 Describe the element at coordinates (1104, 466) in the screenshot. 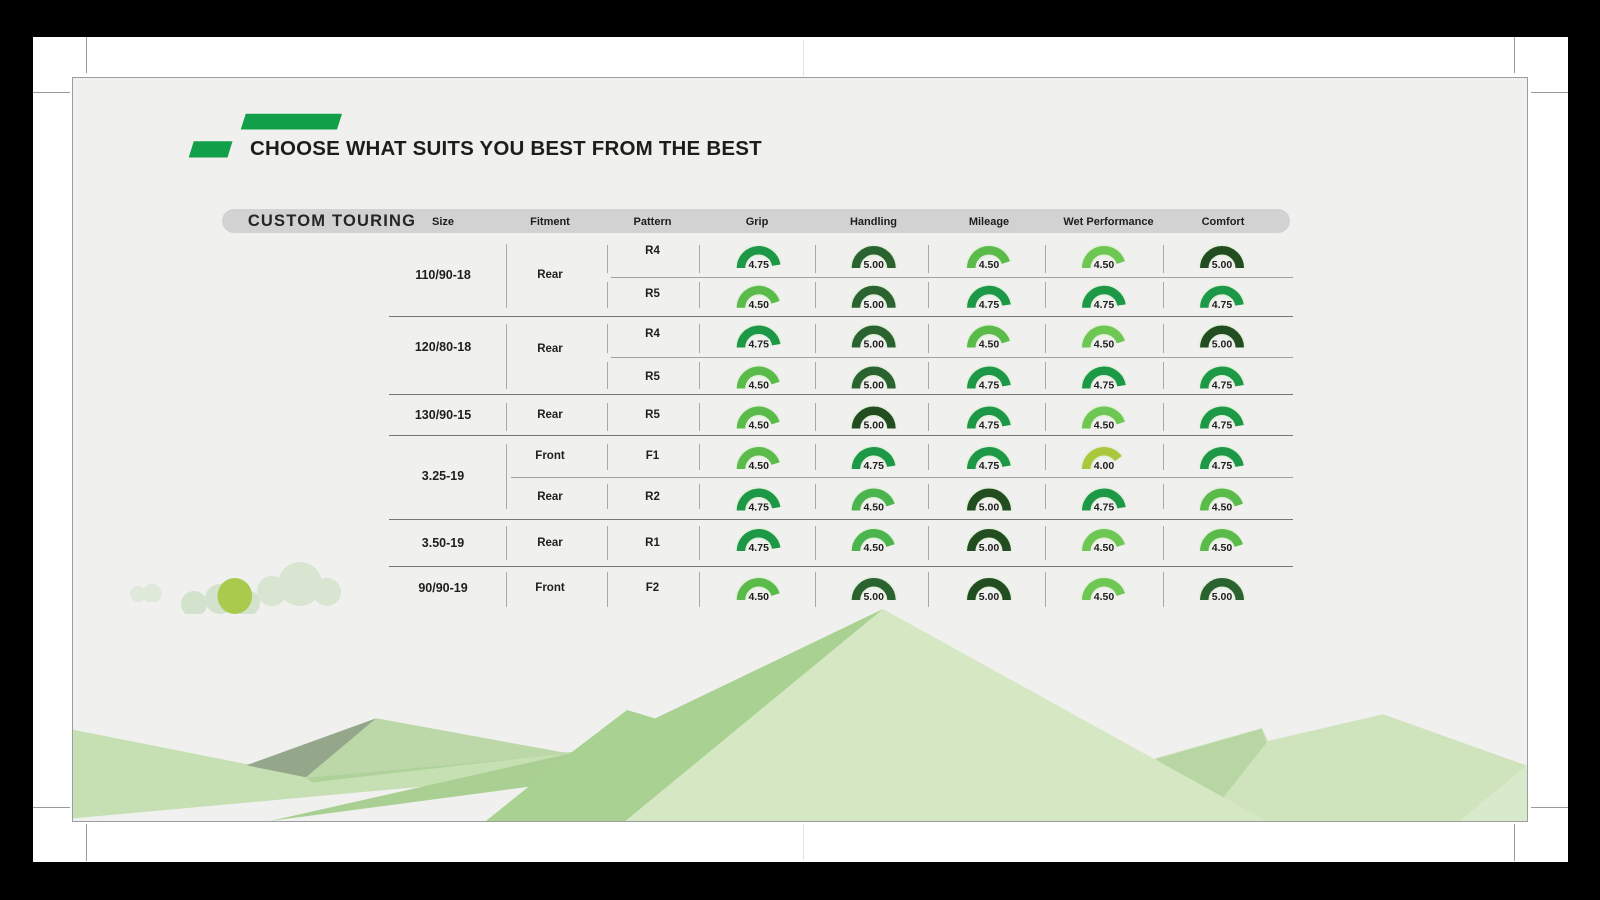

I see `svg-text: 4.00` at that location.